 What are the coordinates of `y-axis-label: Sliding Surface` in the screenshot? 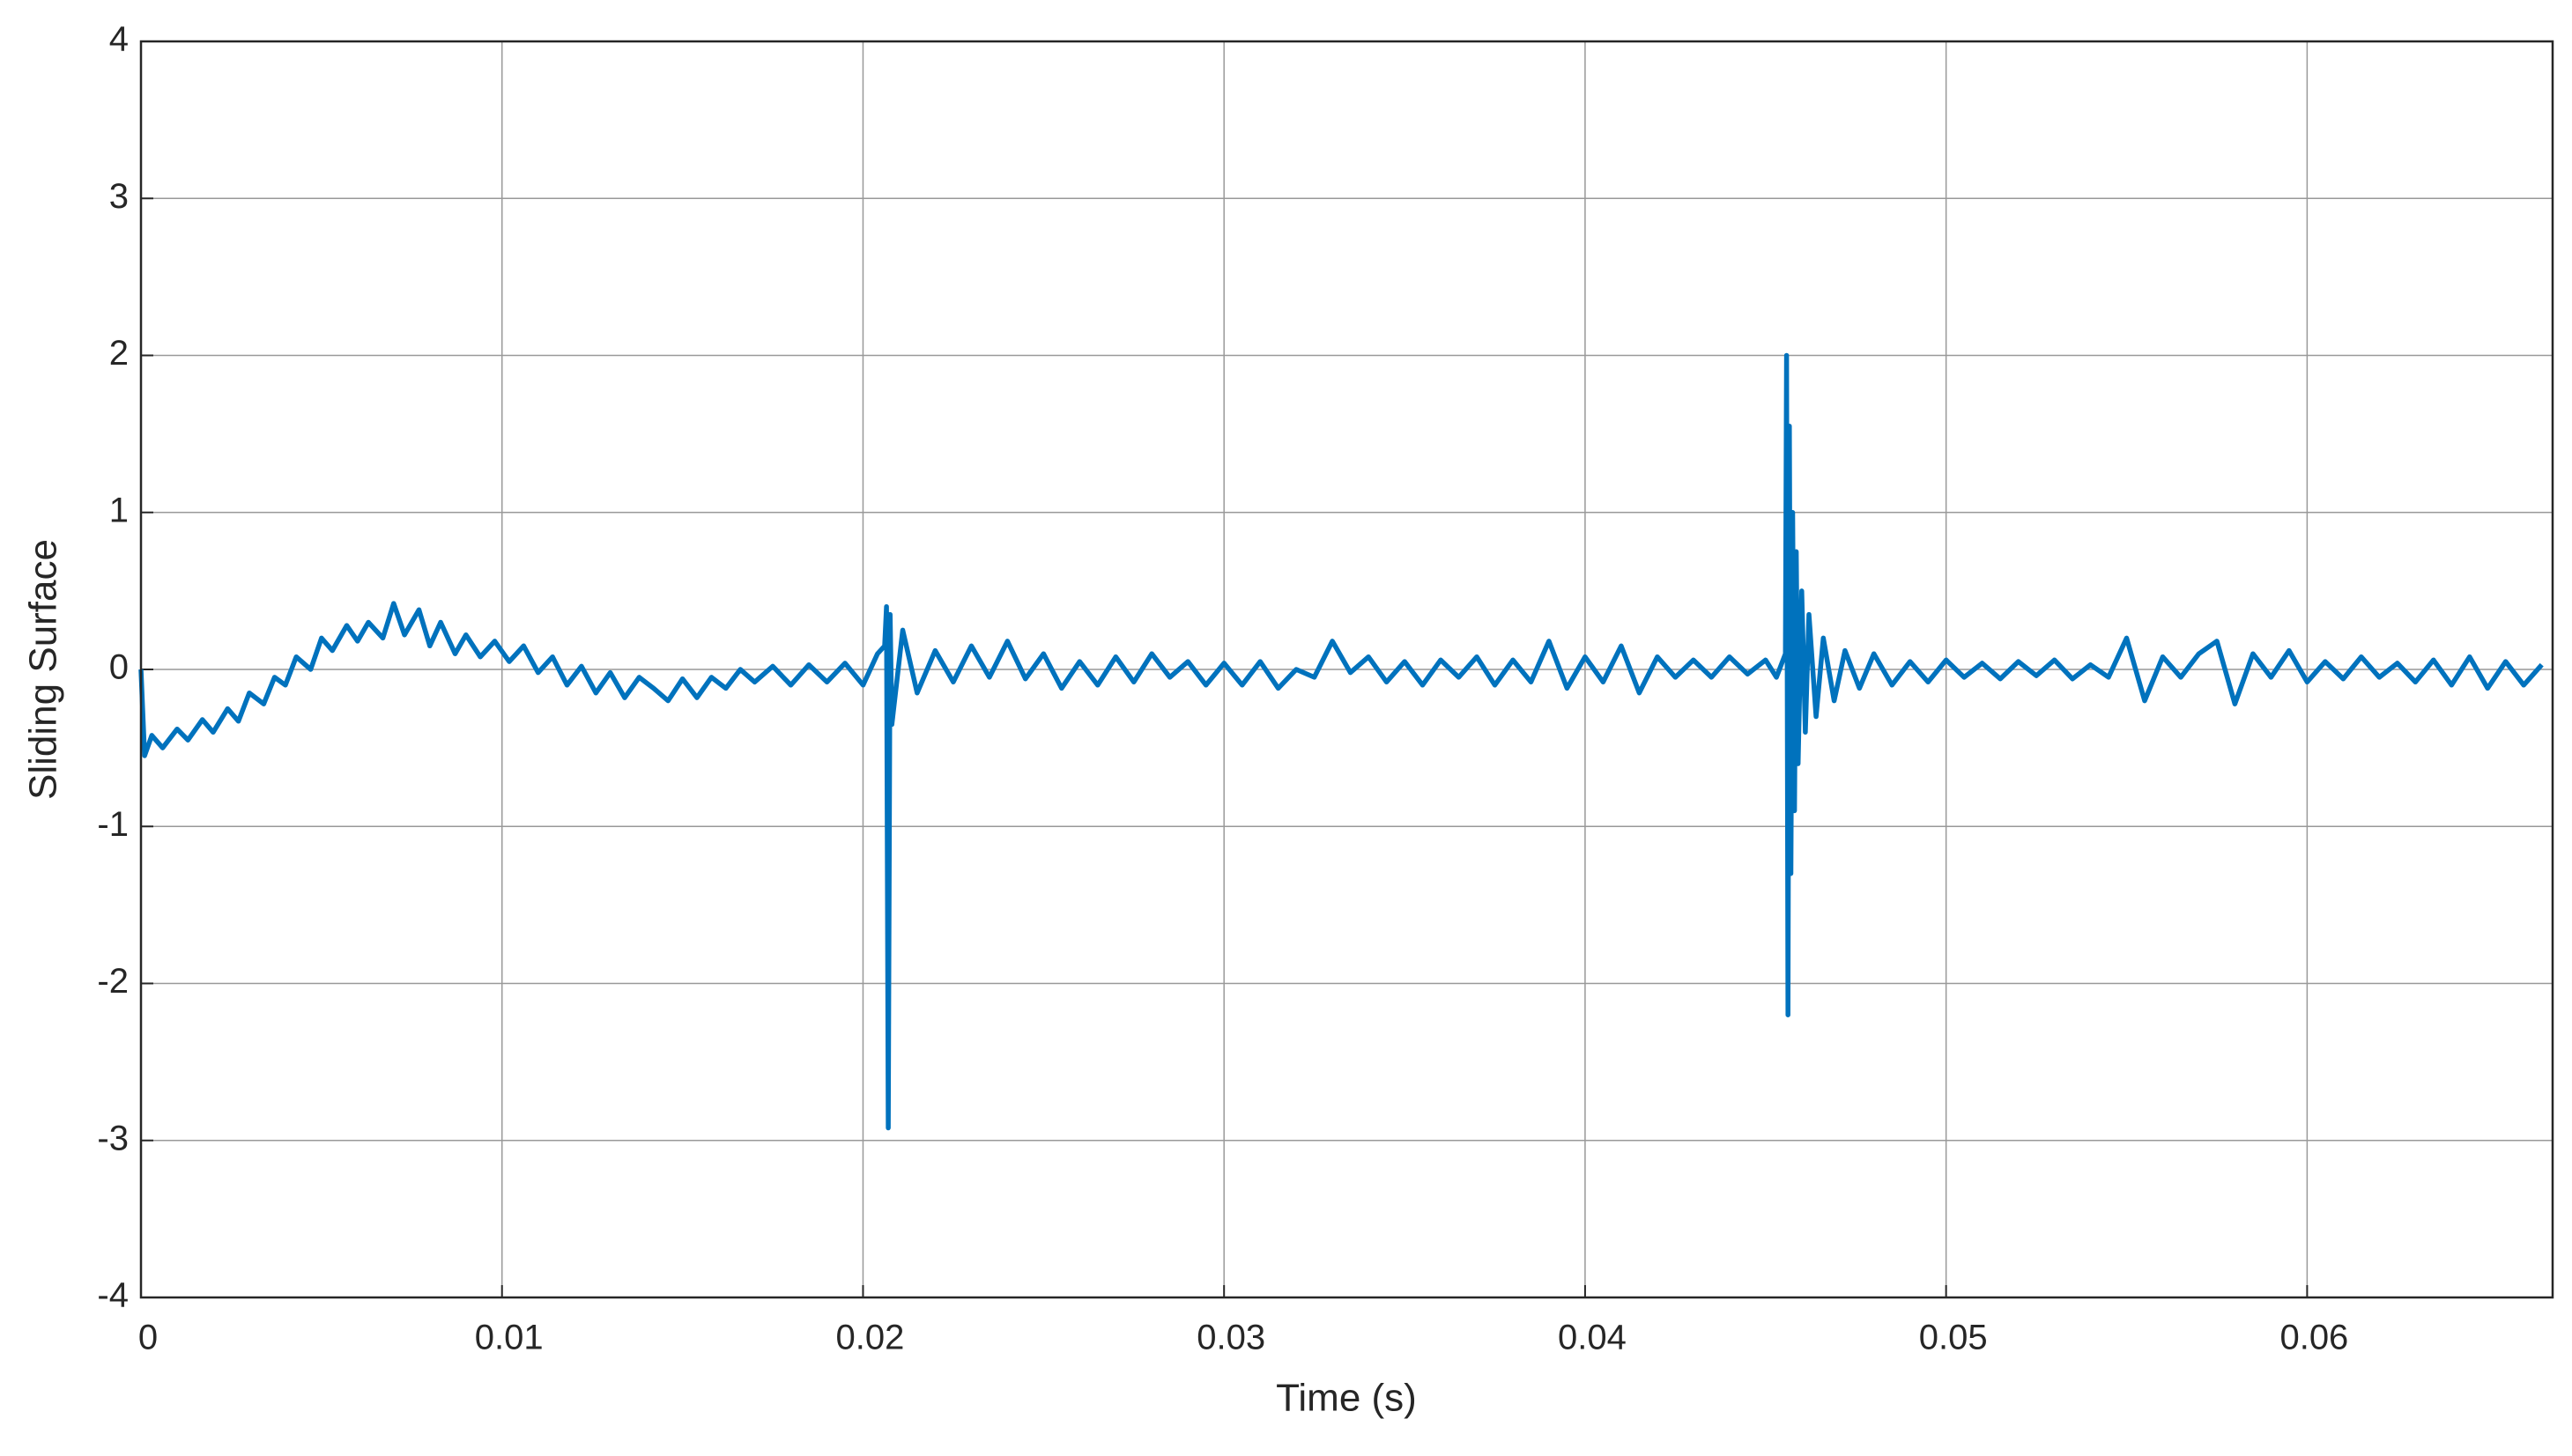 It's located at (43, 669).